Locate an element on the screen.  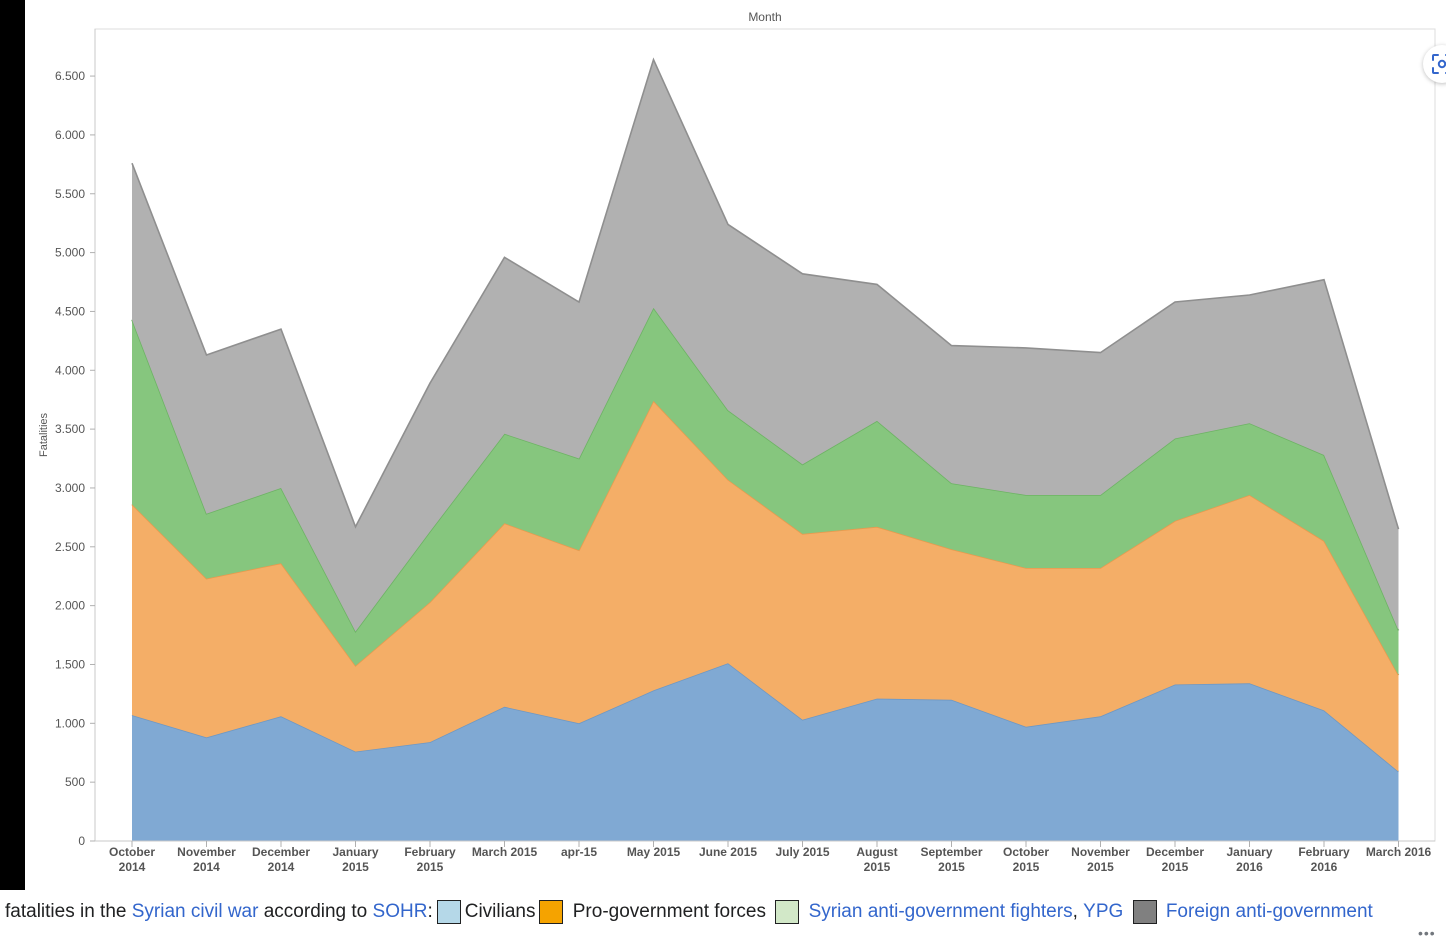
x-tick-label-line: July 2015 is located at coordinates (802, 852).